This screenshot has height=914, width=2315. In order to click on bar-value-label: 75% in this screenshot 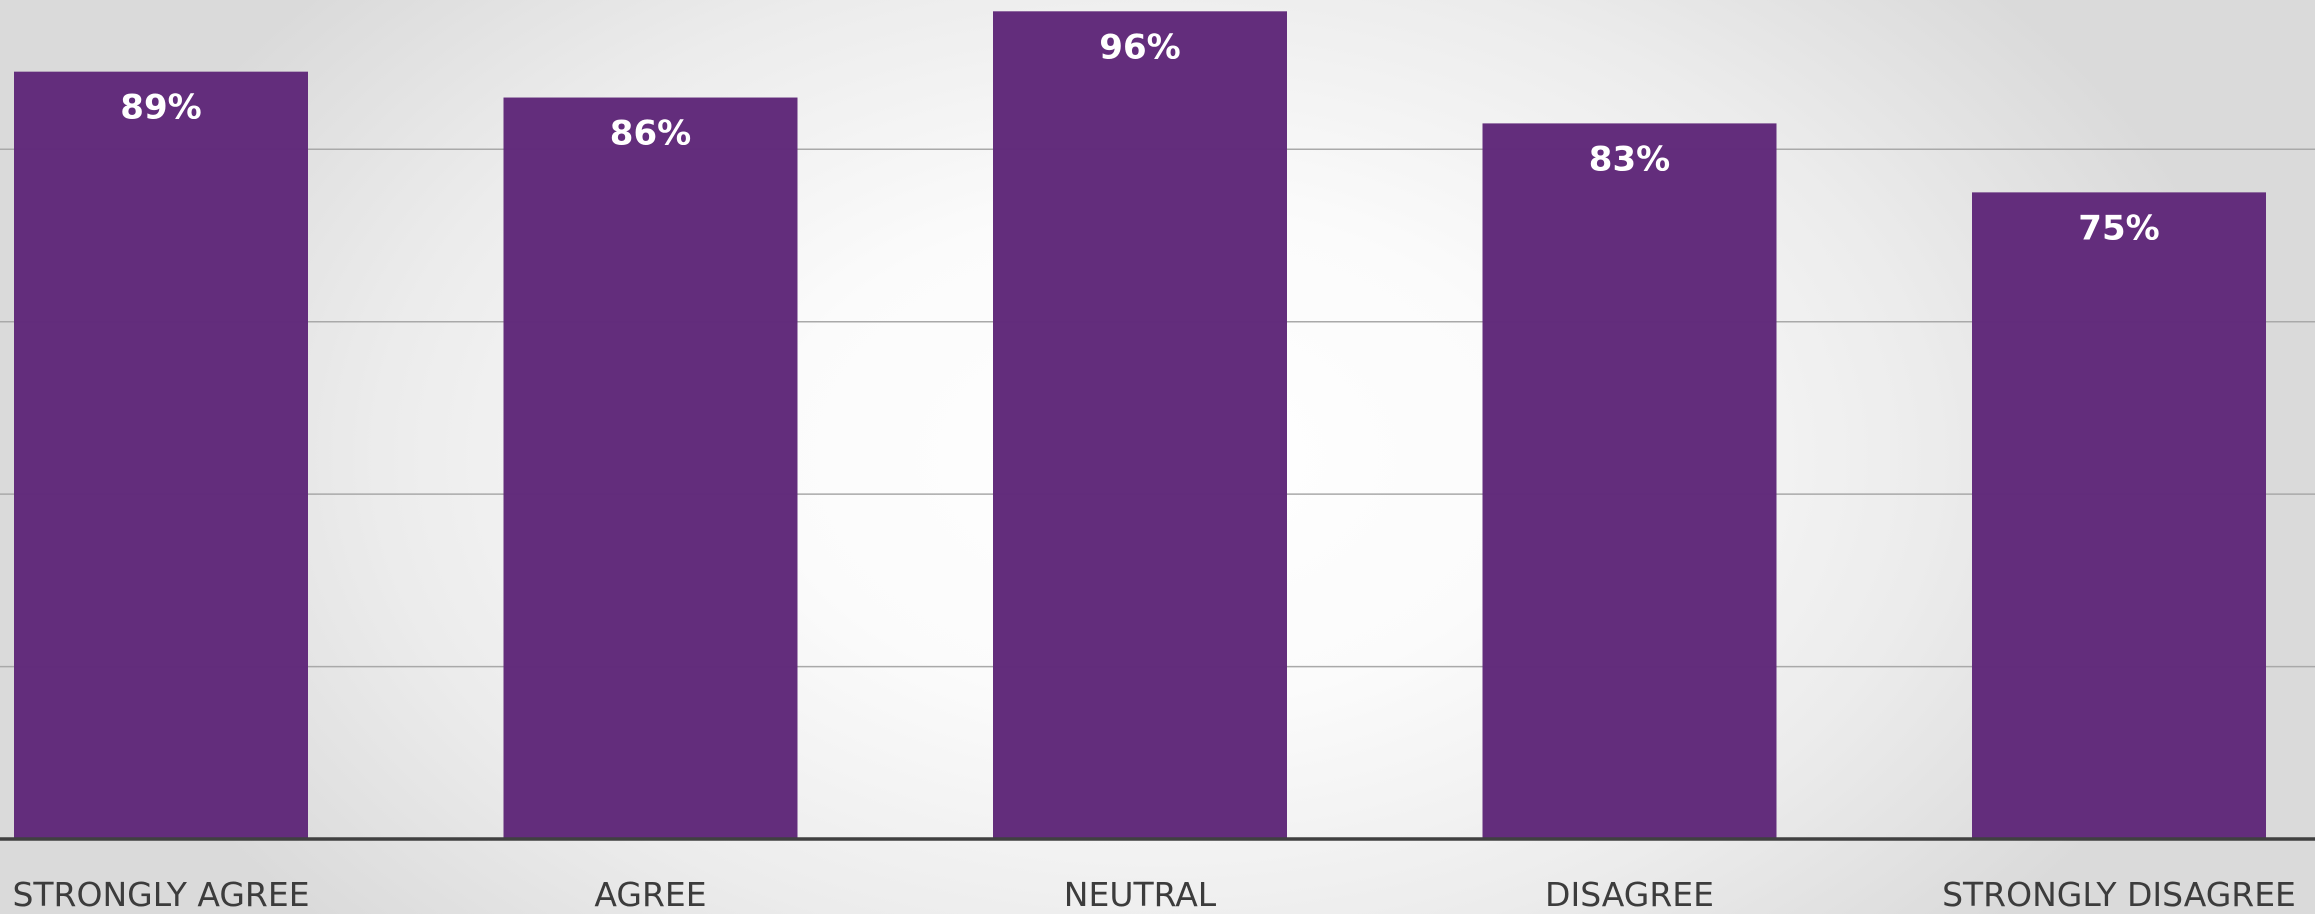, I will do `click(2118, 228)`.